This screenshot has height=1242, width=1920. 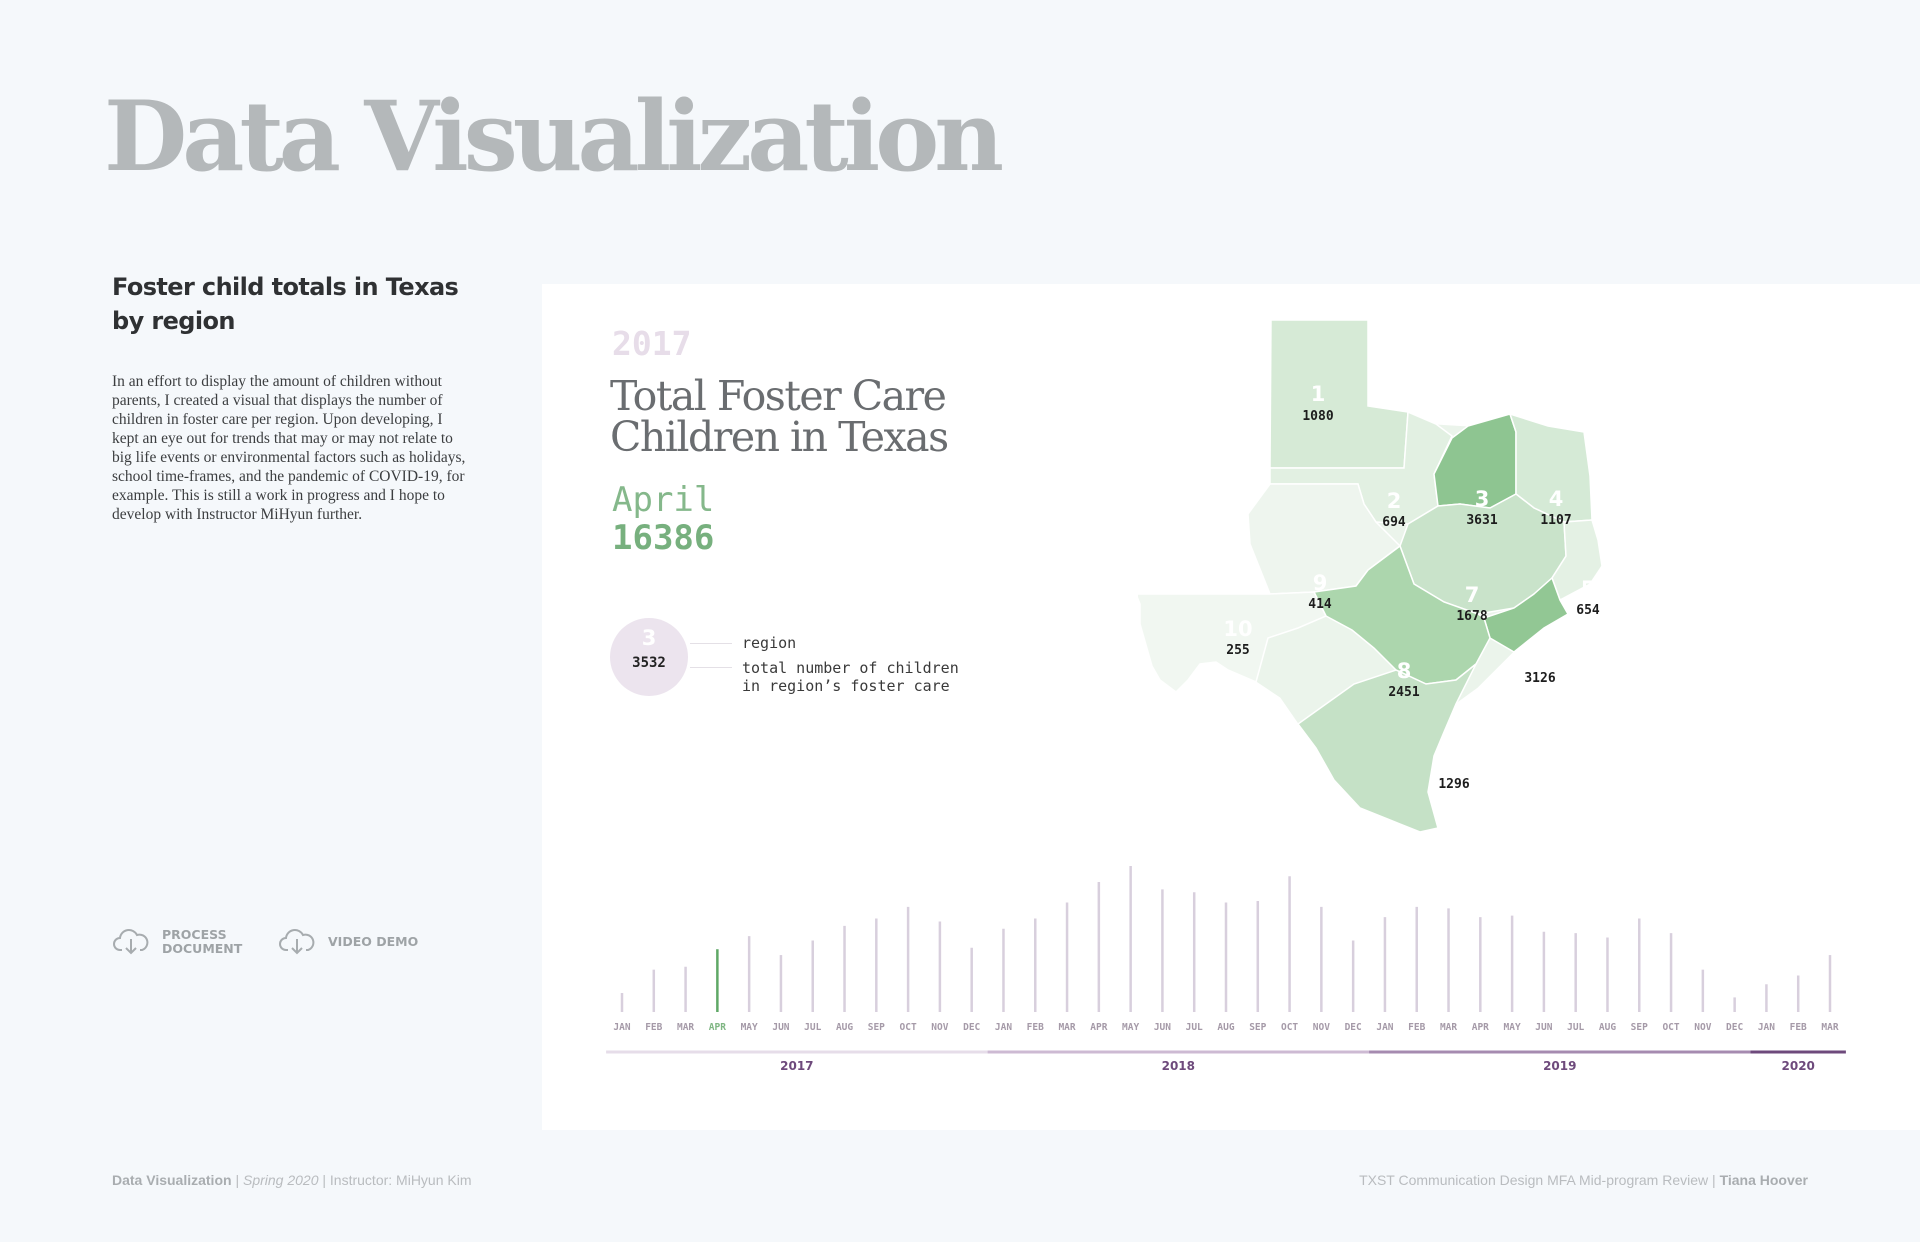 What do you see at coordinates (172, 1180) in the screenshot?
I see `footer-course: Data Visualization` at bounding box center [172, 1180].